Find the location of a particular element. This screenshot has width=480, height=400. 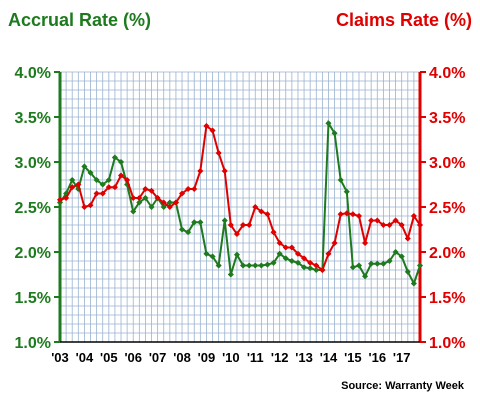

right-tick-label: 3.5% is located at coordinates (447, 118).